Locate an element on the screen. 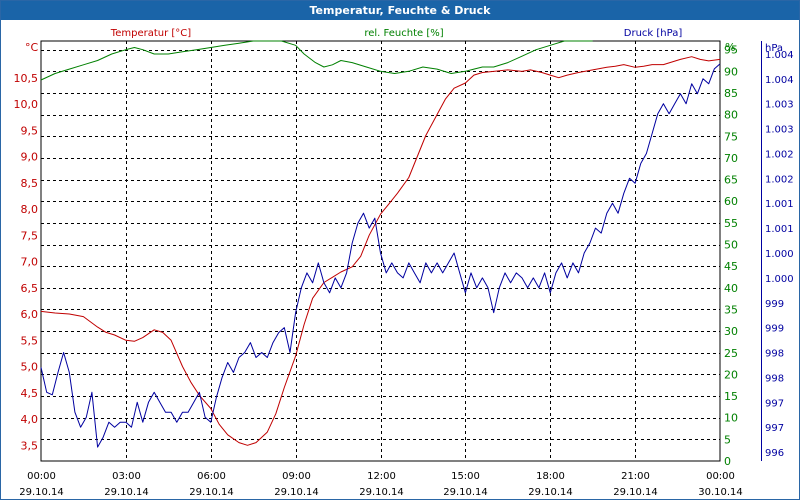 Image resolution: width=800 pixels, height=500 pixels. humidity-tick-label: 55 is located at coordinates (731, 223).